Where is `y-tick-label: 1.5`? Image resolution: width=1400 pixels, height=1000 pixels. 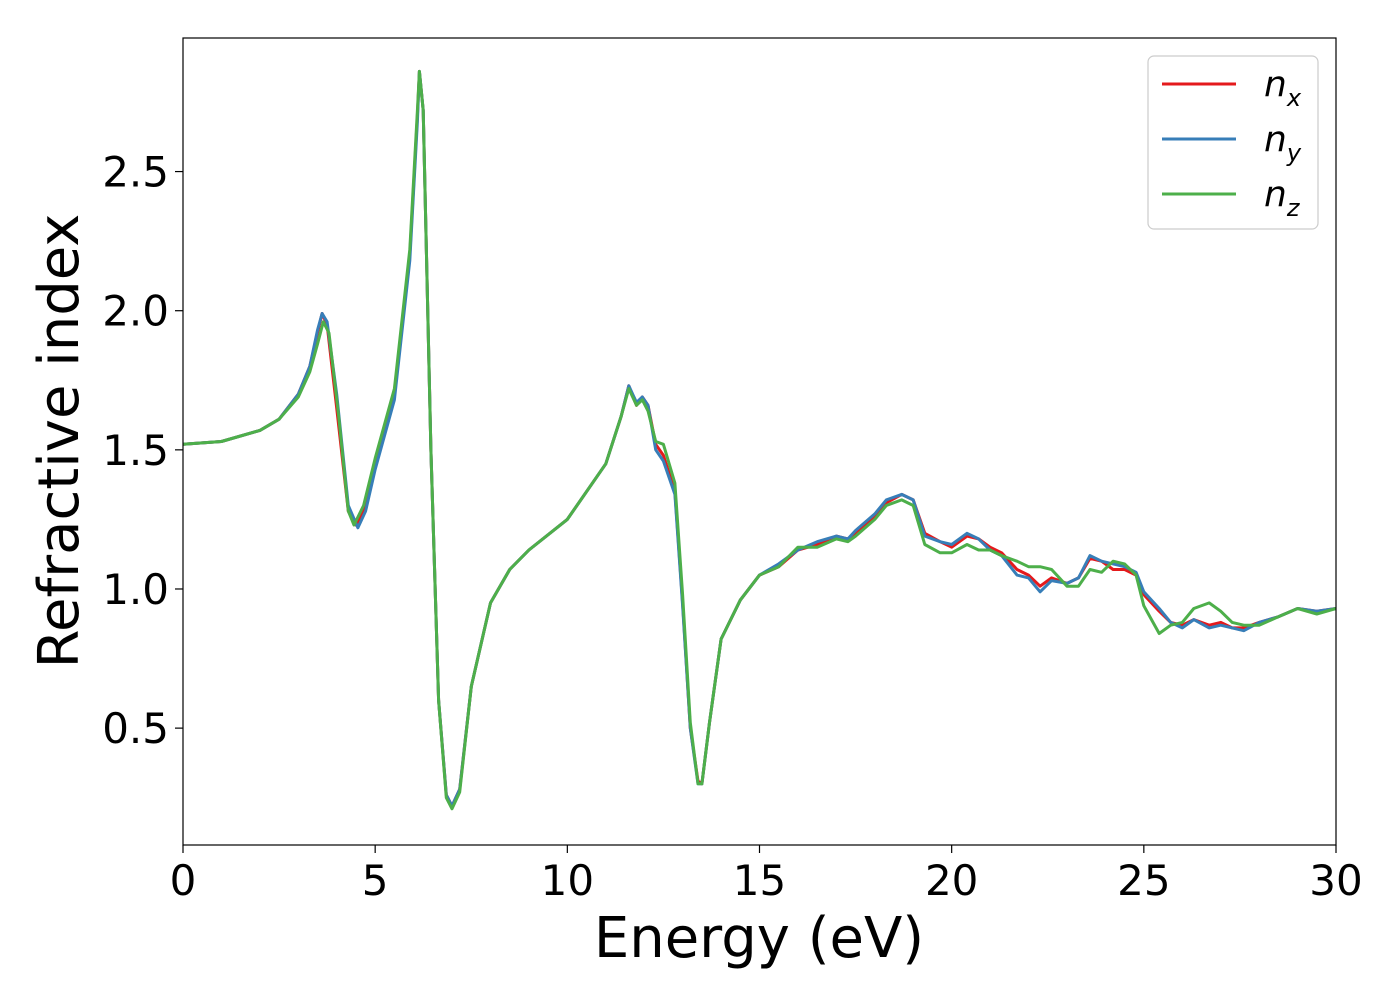
y-tick-label: 1.5 is located at coordinates (135, 450).